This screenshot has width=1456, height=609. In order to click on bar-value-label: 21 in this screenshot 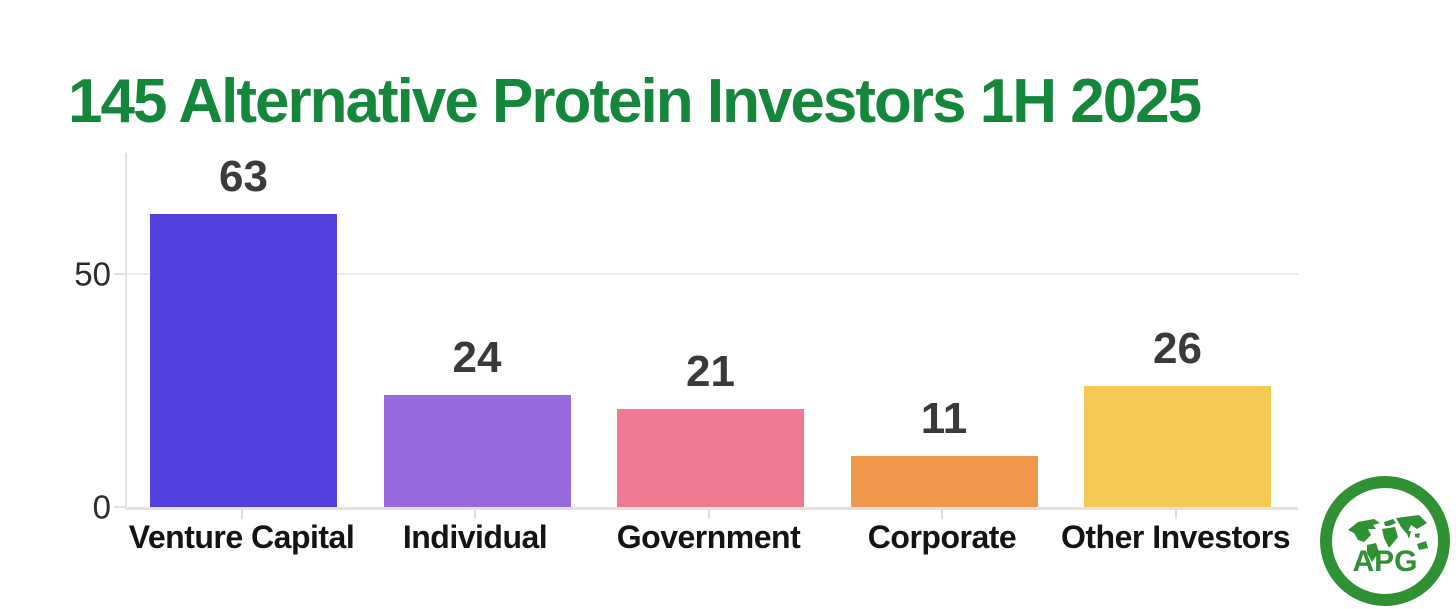, I will do `click(710, 372)`.